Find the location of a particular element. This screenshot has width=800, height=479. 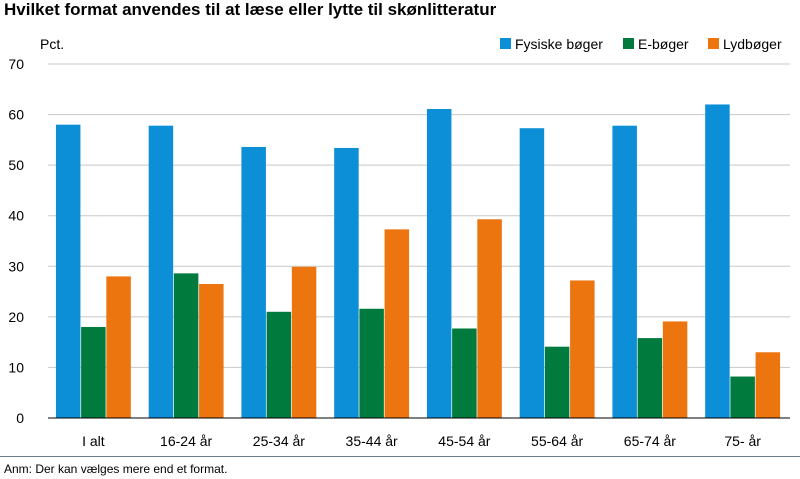

x-tick-label: 45-54 år is located at coordinates (464, 441).